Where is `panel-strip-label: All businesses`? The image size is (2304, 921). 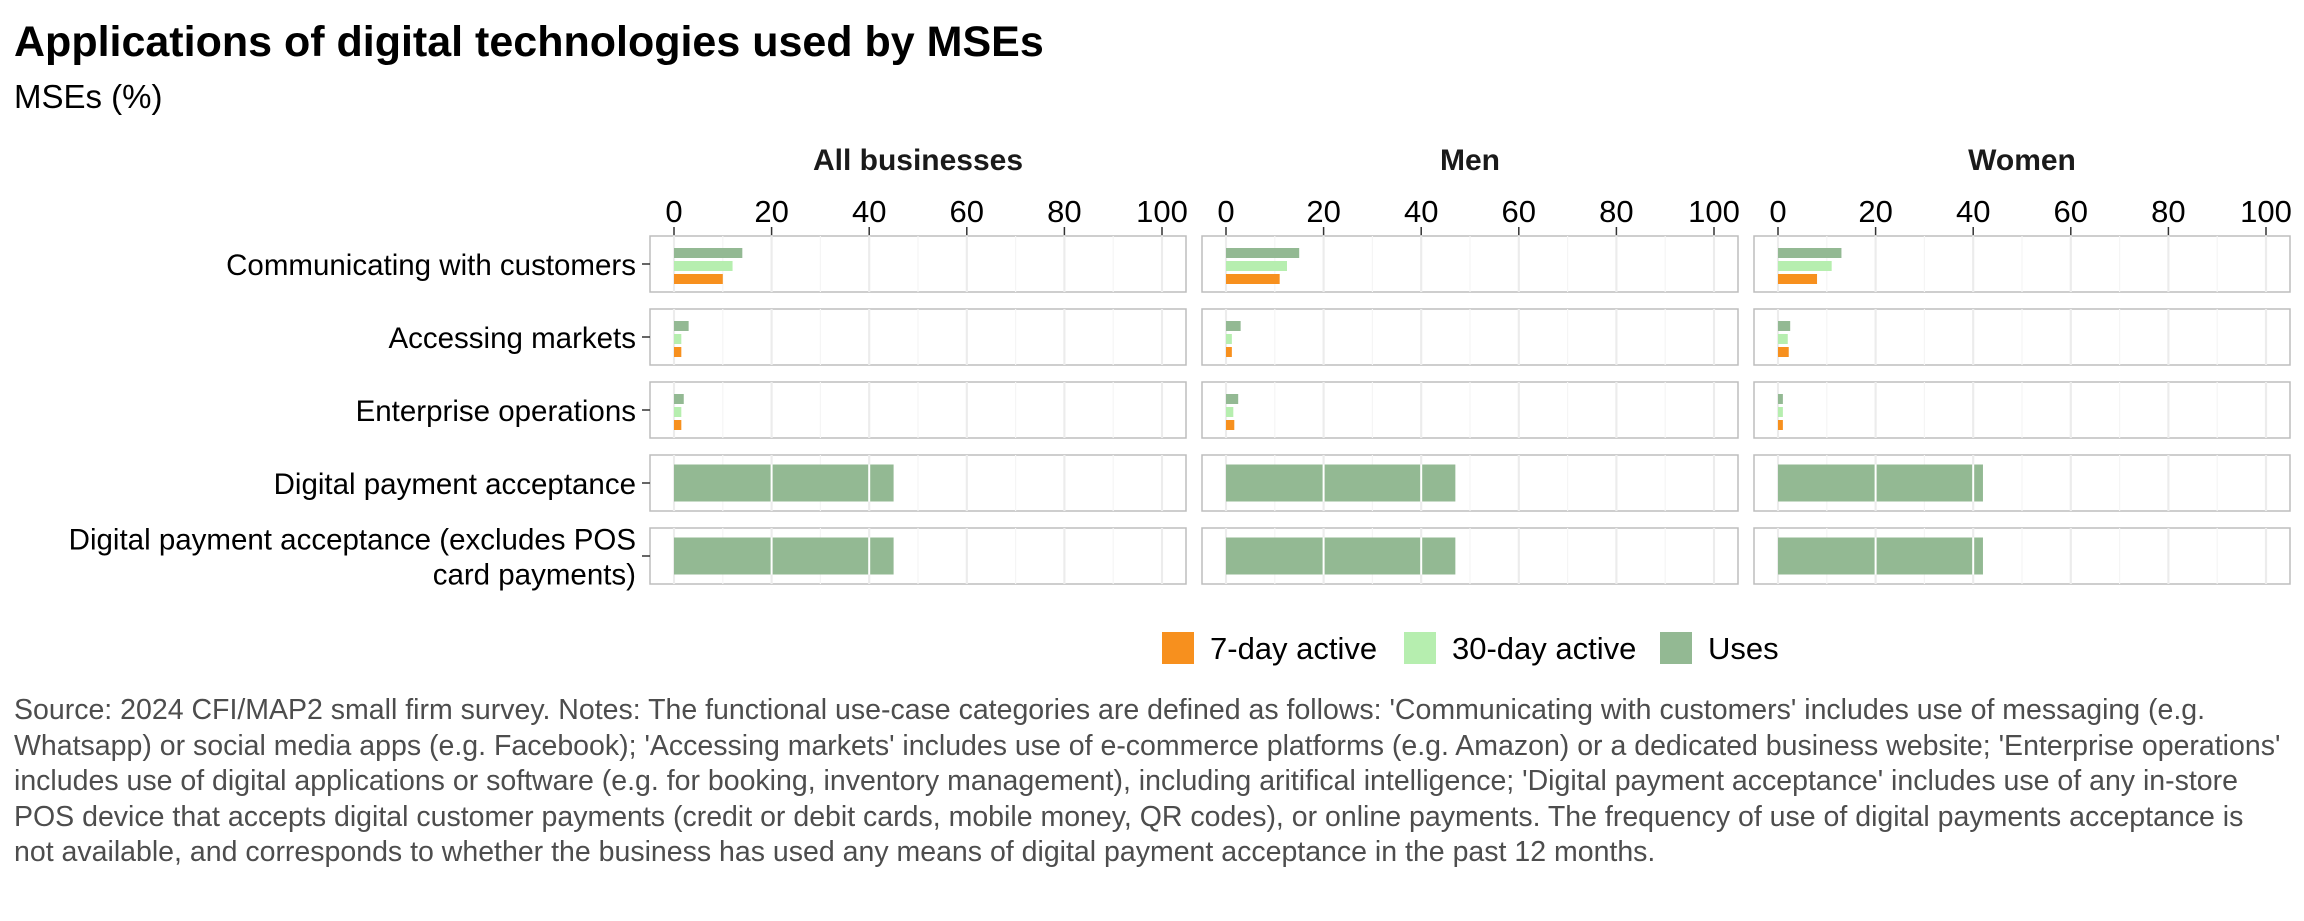 panel-strip-label: All businesses is located at coordinates (918, 160).